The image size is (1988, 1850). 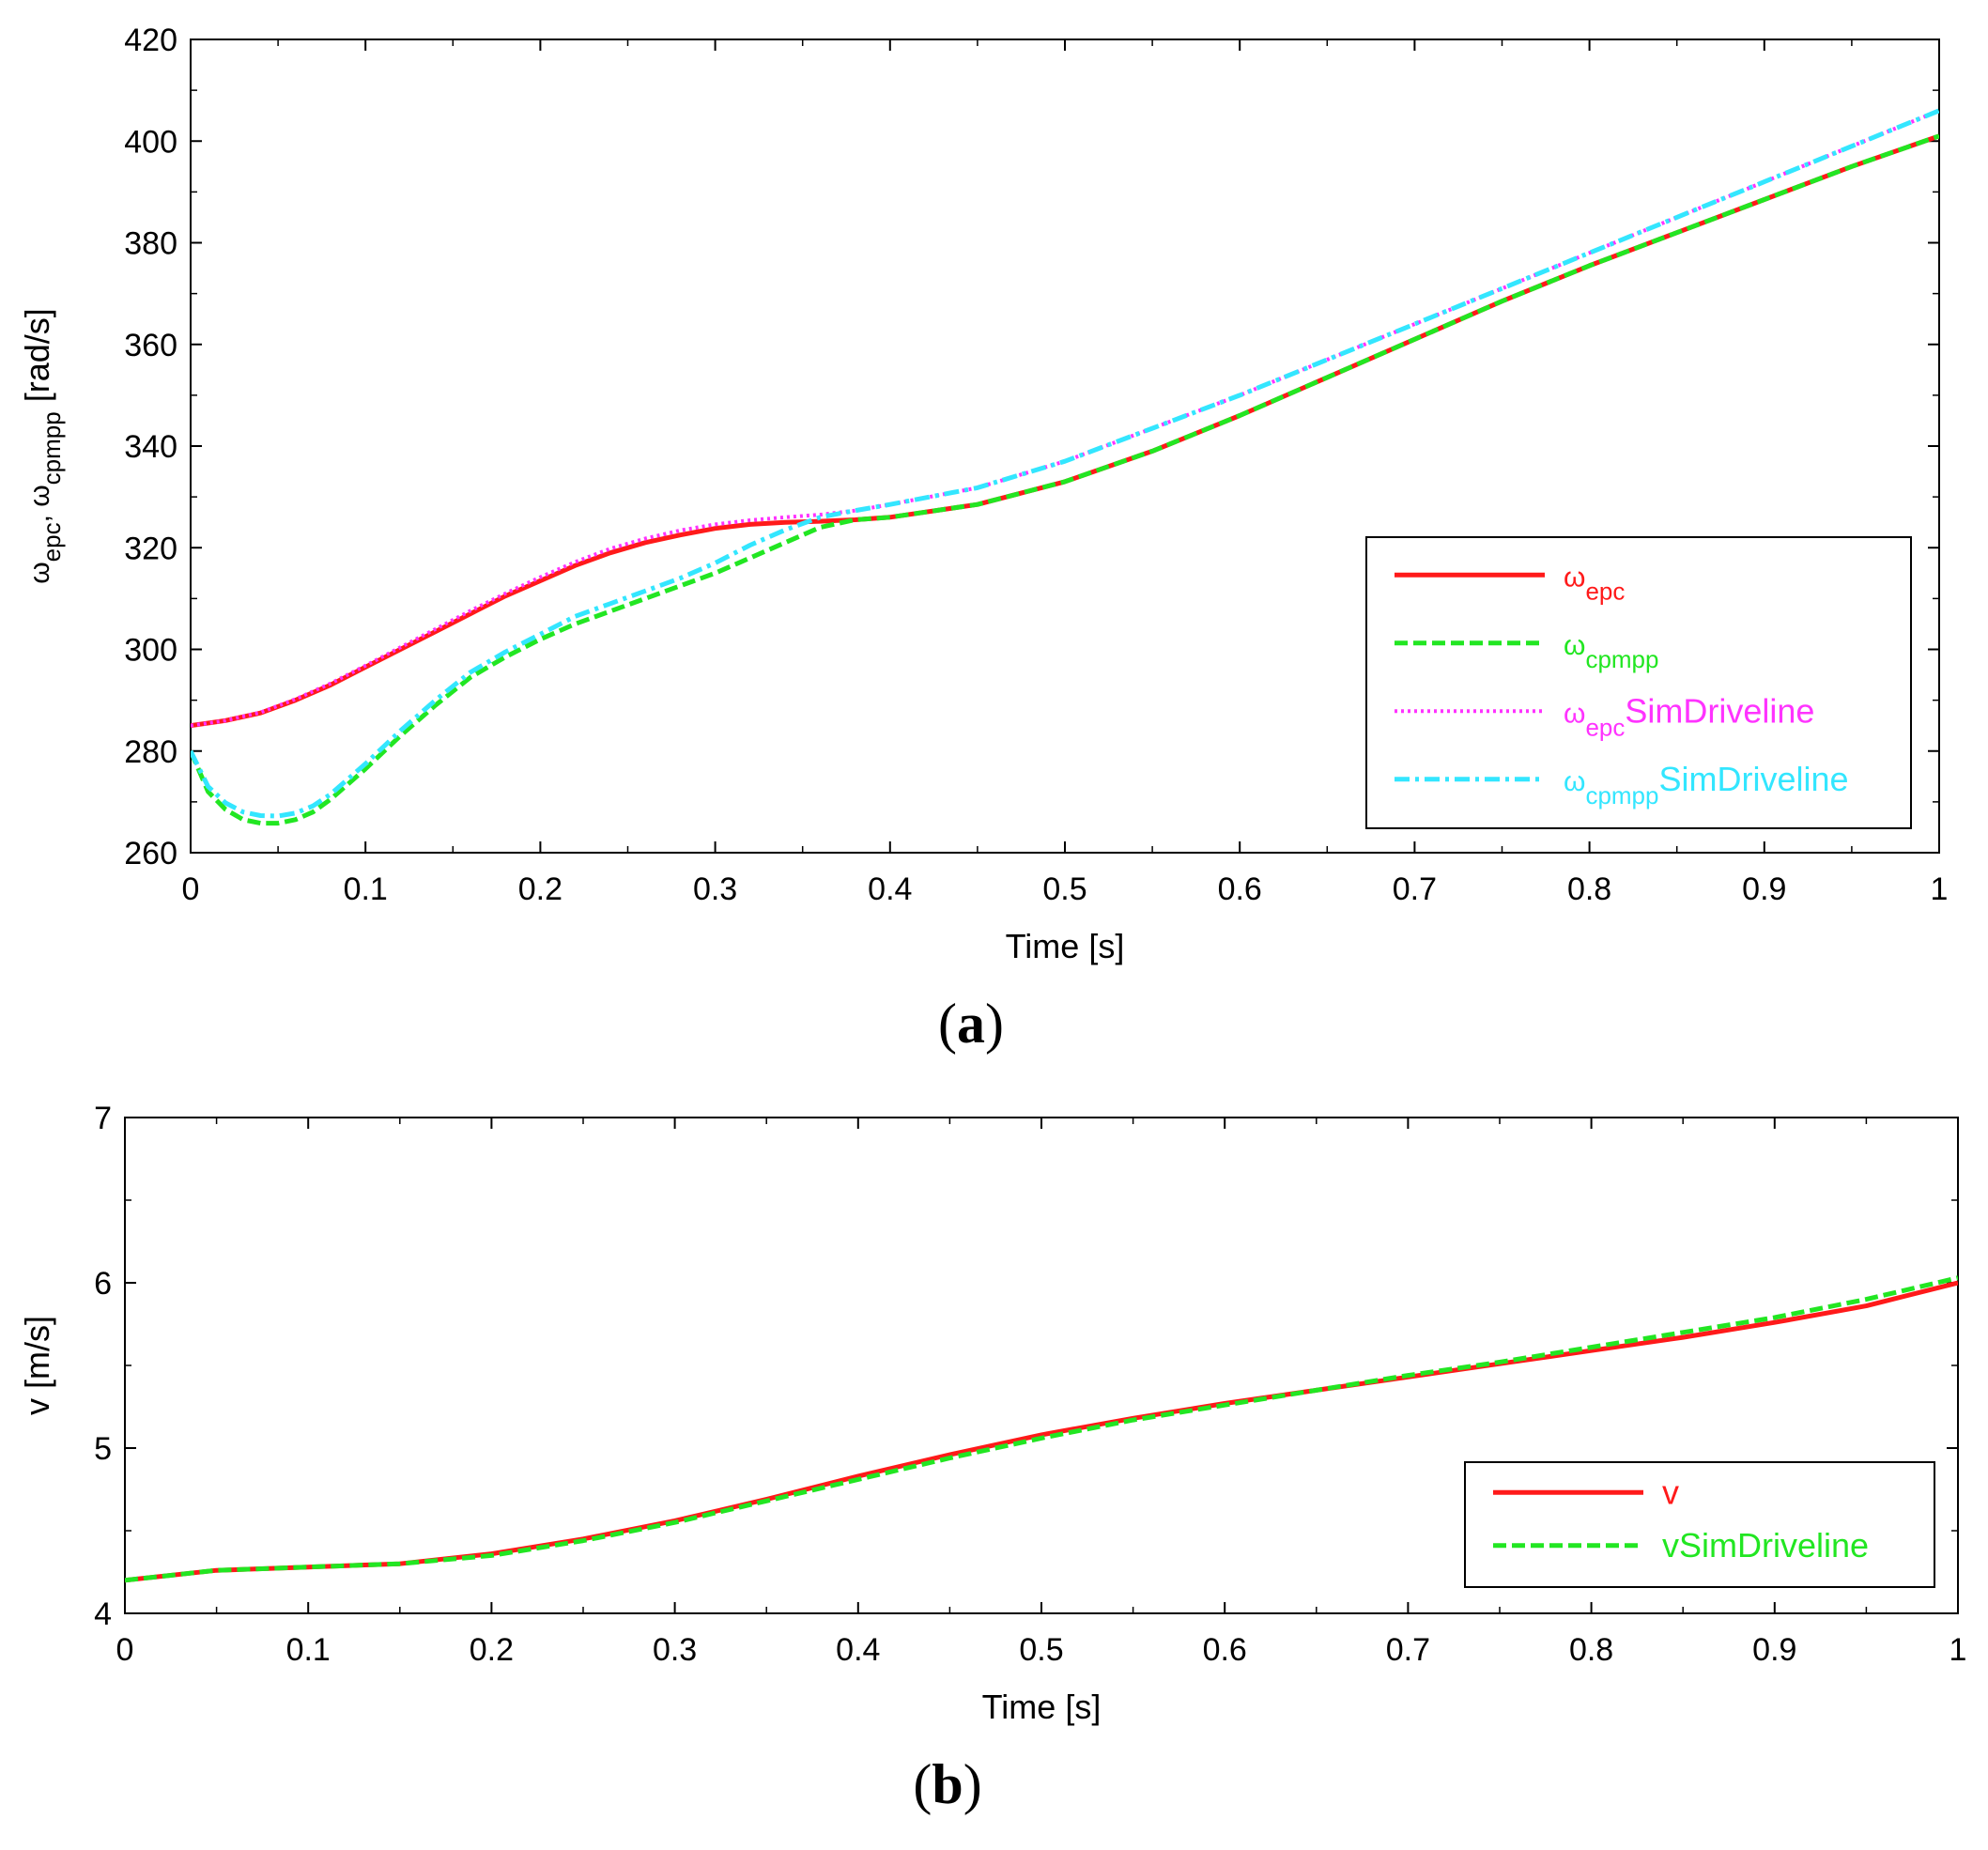 I want to click on y-tick-label: 400, so click(x=150, y=142).